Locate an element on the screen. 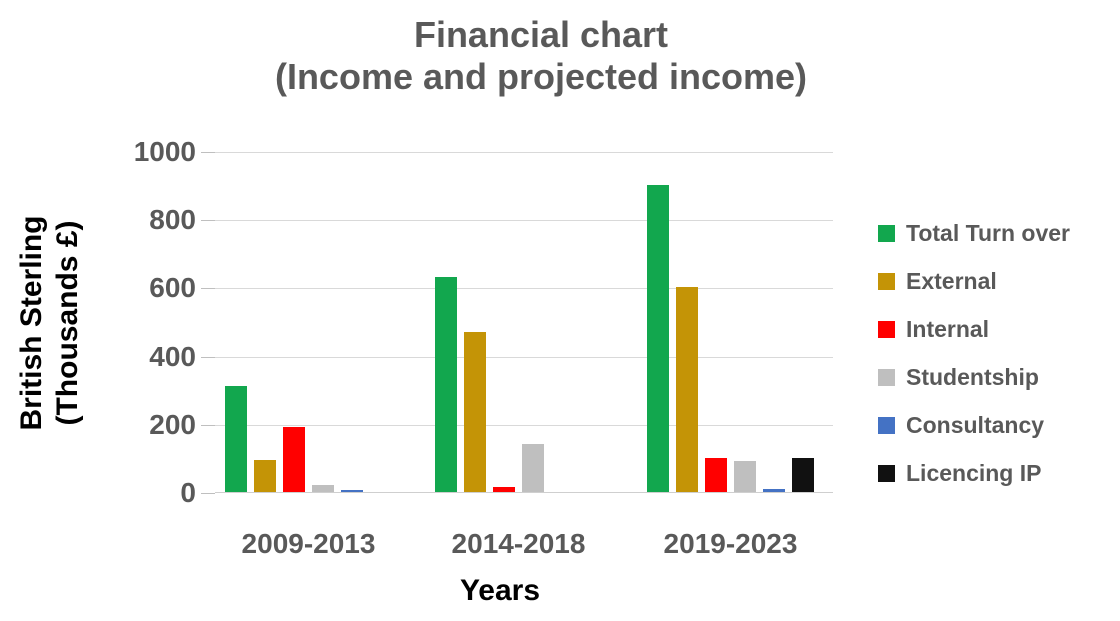  legend-item-studentship: Studentship is located at coordinates (974, 377).